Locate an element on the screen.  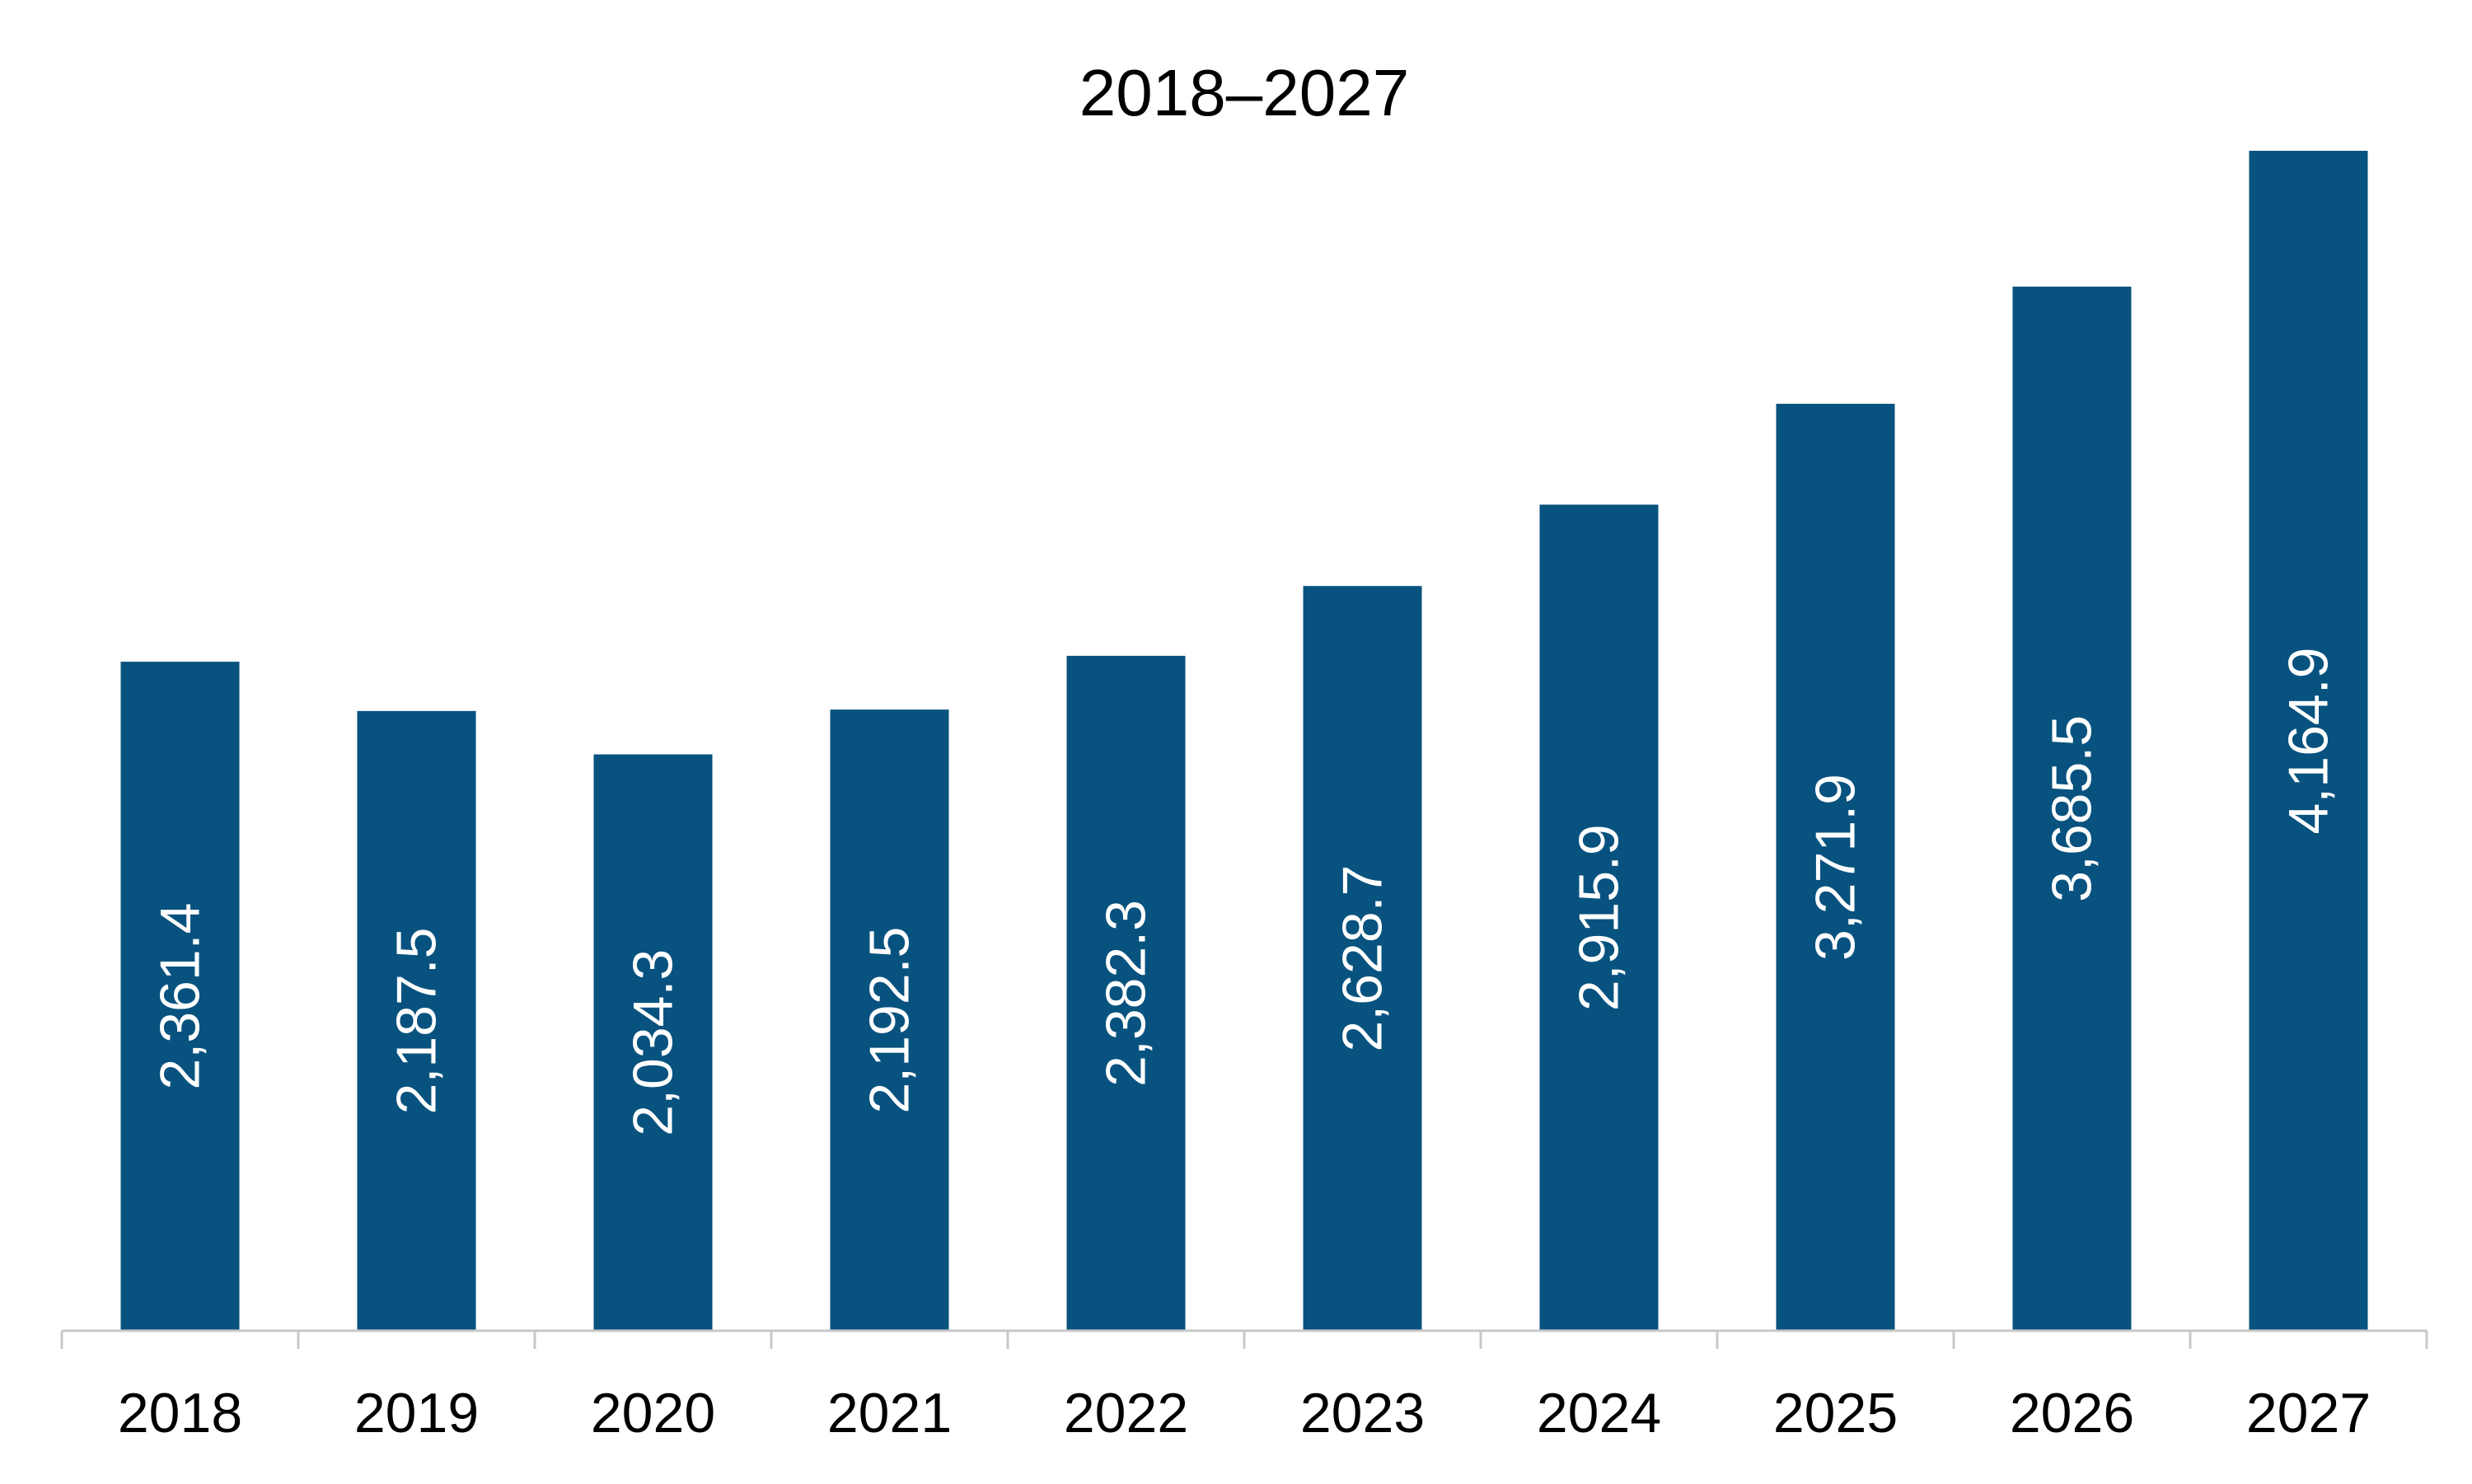
bar-2026 is located at coordinates (2072, 809).